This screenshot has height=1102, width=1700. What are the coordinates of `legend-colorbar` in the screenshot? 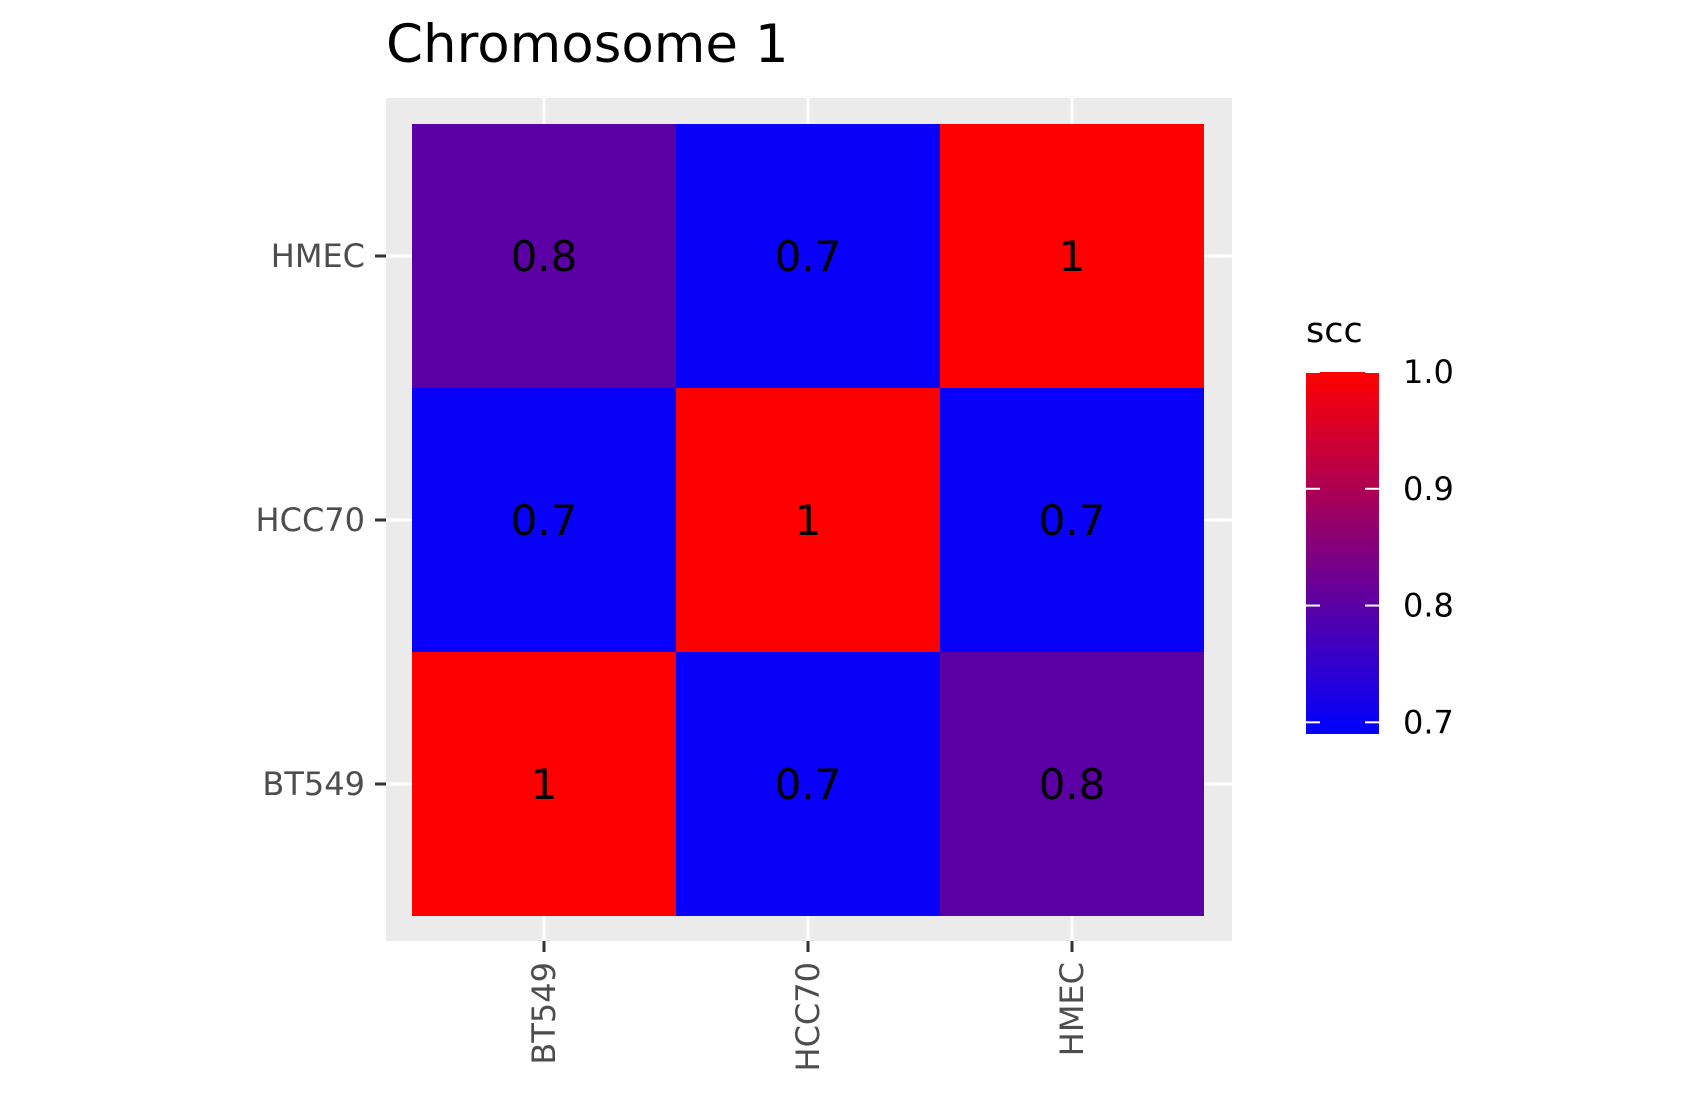 It's located at (1342, 553).